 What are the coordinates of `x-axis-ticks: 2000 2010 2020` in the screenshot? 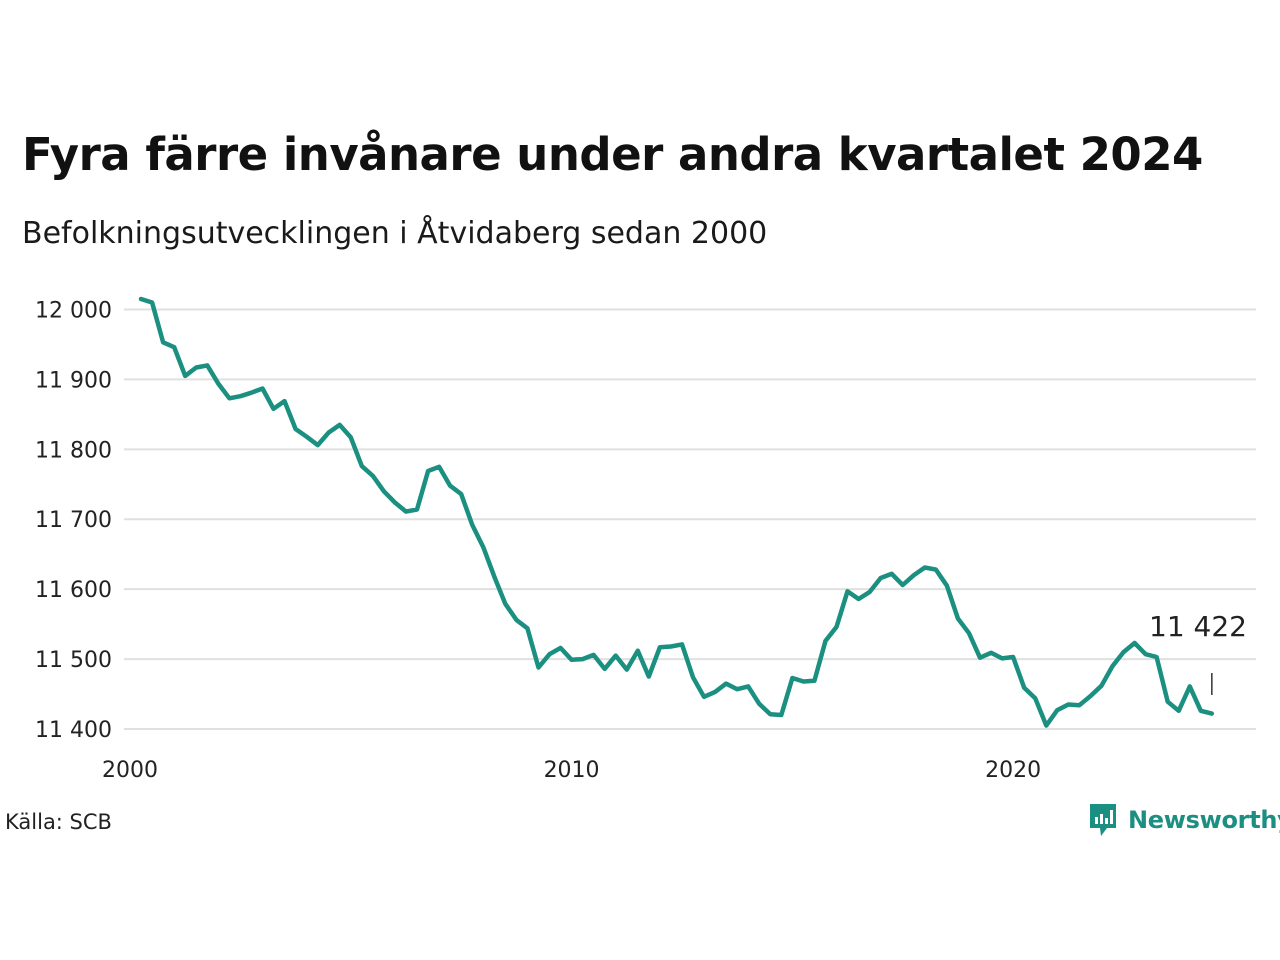 It's located at (571, 770).